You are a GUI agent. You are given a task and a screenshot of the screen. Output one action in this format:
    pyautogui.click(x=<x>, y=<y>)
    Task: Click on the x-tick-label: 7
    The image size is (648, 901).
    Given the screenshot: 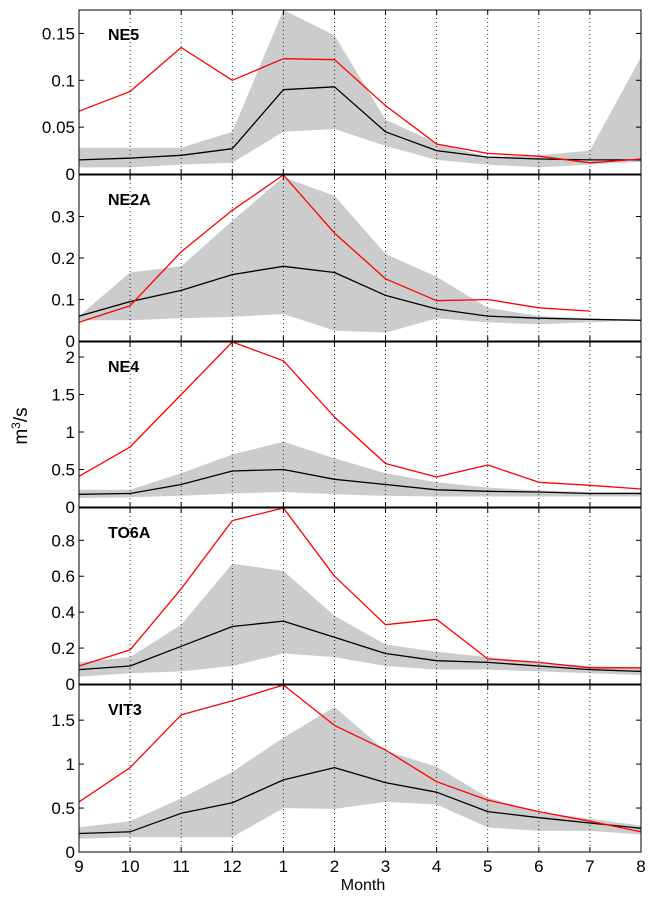 What is the action you would take?
    pyautogui.click(x=589, y=866)
    